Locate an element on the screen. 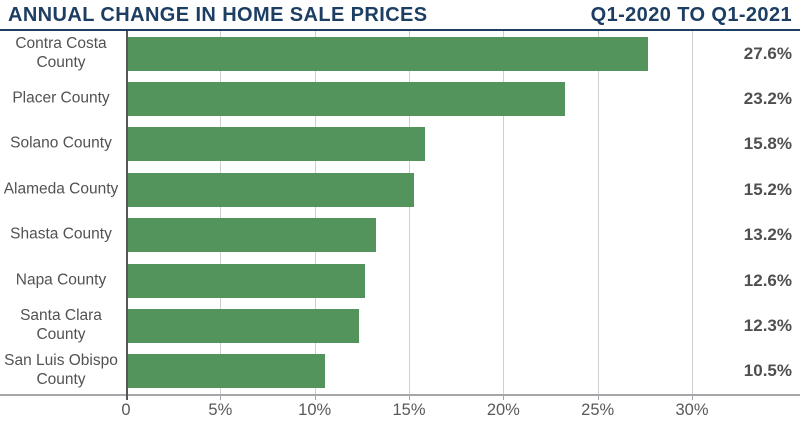 The width and height of the screenshot is (800, 437). x-tick-label: 0 is located at coordinates (126, 410).